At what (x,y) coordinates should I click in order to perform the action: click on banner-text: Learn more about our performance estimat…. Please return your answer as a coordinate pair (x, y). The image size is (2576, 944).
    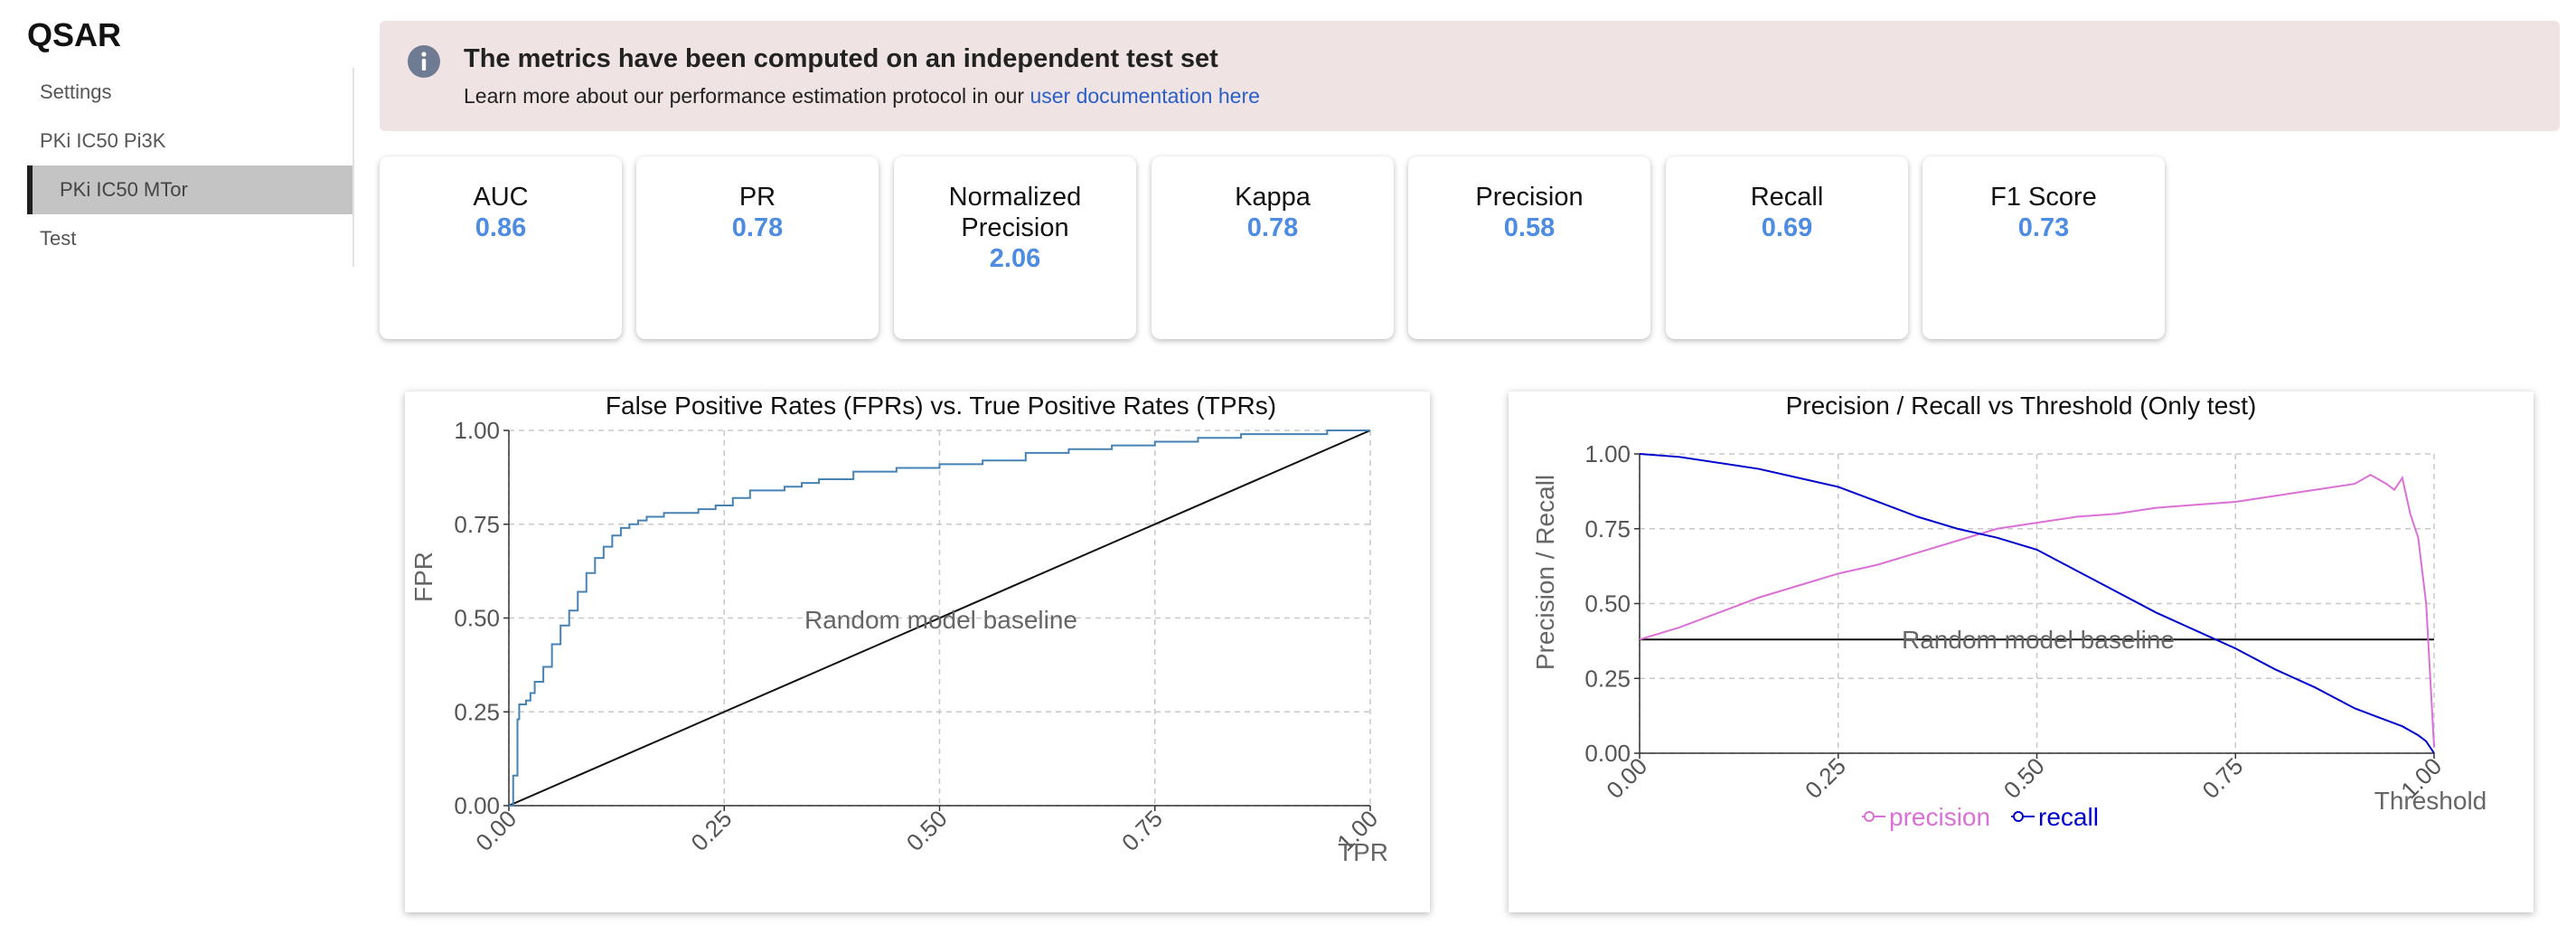
    Looking at the image, I should click on (745, 96).